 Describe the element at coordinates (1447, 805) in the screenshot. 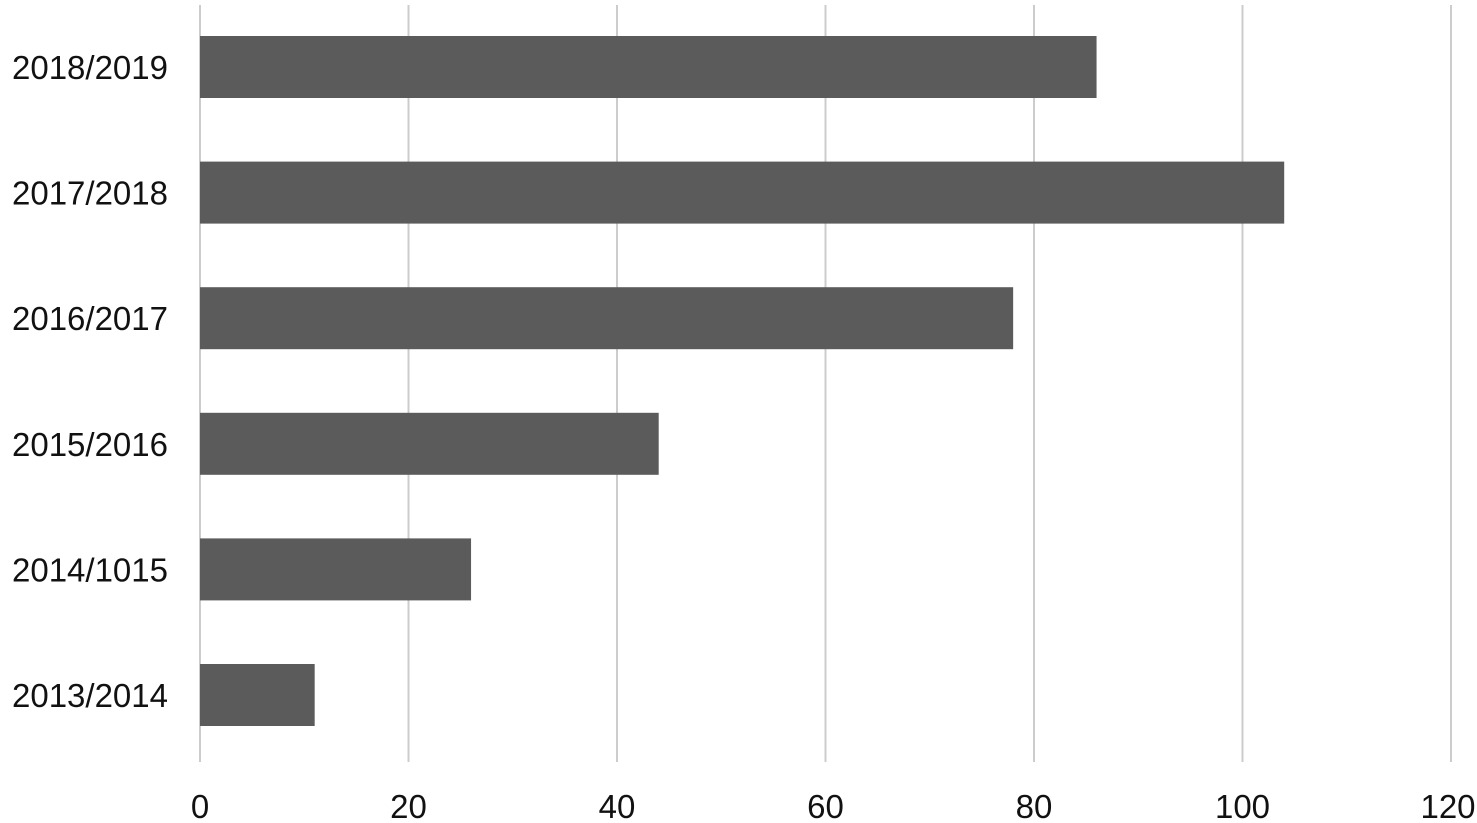

I see `x-tick-label: 120` at that location.